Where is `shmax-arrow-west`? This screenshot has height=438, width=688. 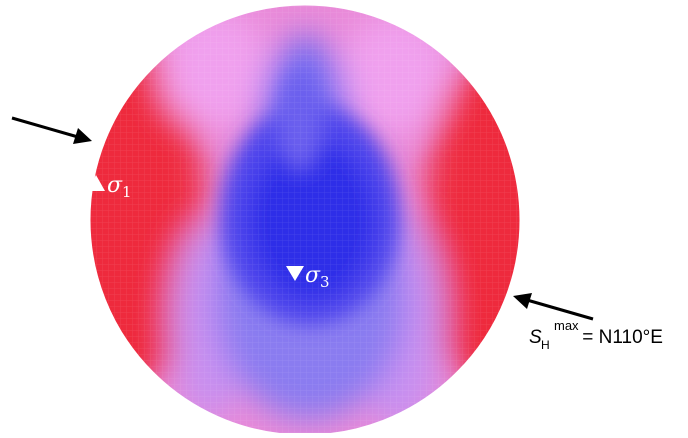
shmax-arrow-west is located at coordinates (51, 130).